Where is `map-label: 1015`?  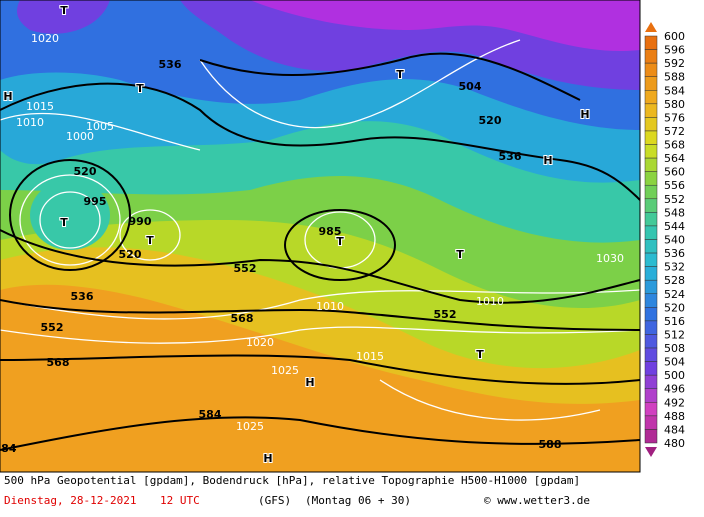 map-label: 1015 is located at coordinates (370, 356).